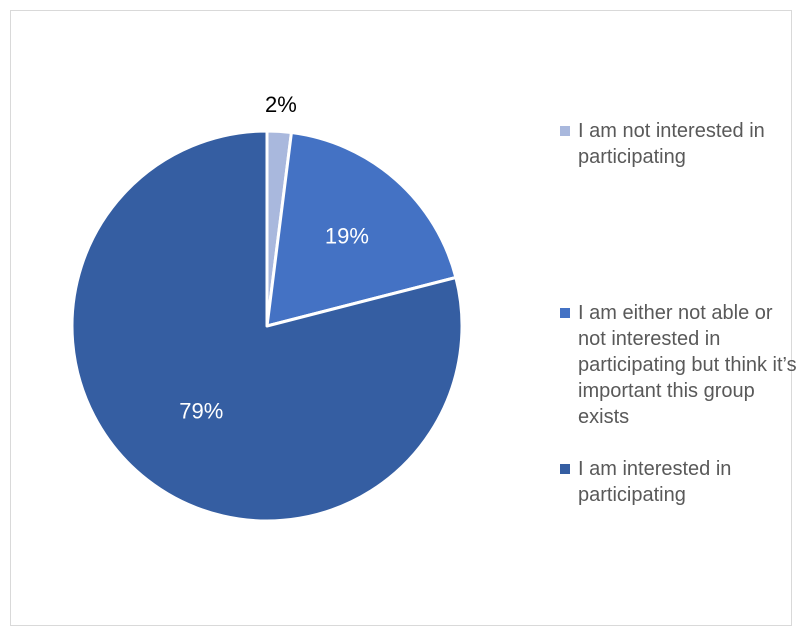 The width and height of the screenshot is (804, 637). I want to click on pie-slice, so click(361, 229).